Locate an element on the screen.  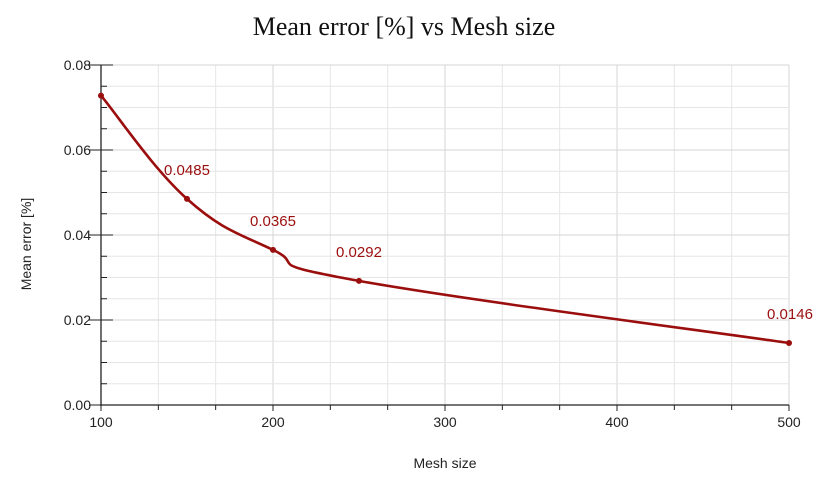
data-label: 0.0365 is located at coordinates (273, 221).